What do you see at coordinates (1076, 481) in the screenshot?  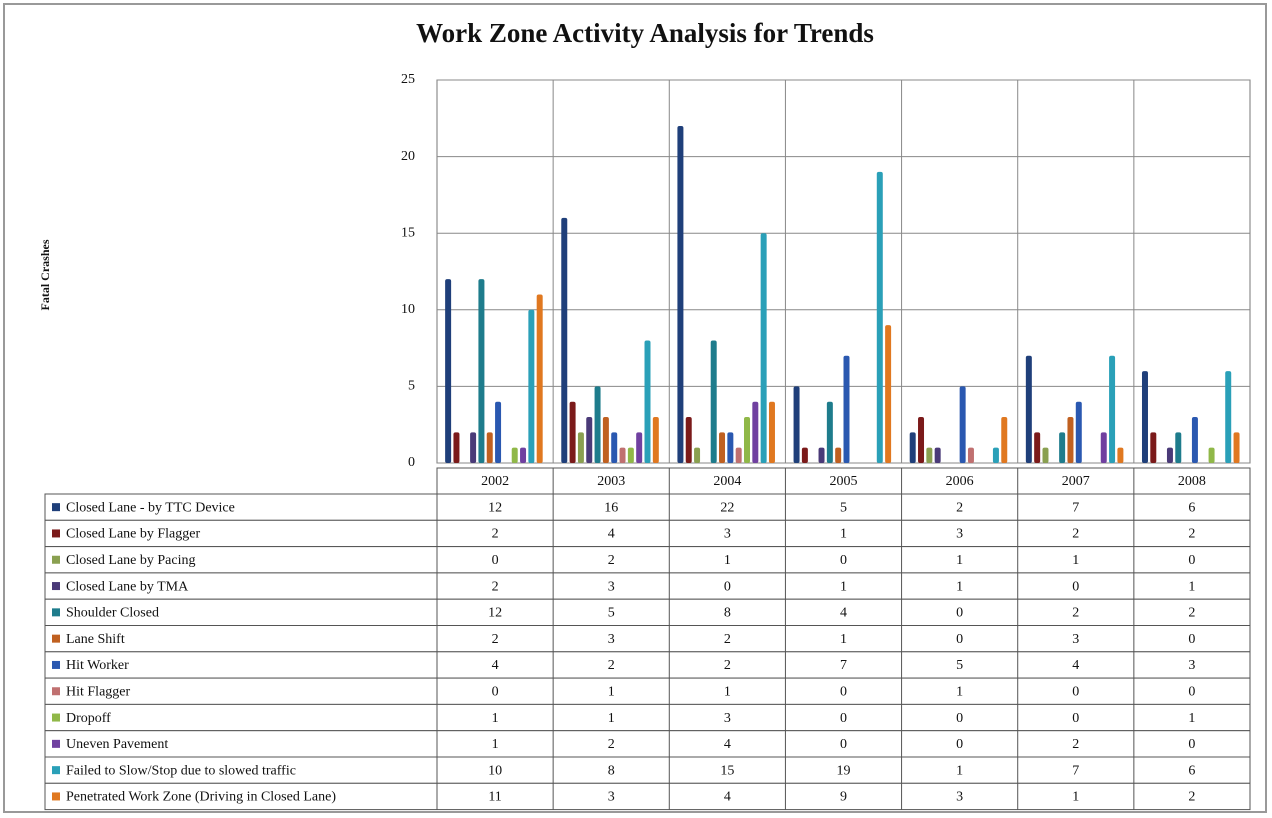 I see `x-tick-label: 2007` at bounding box center [1076, 481].